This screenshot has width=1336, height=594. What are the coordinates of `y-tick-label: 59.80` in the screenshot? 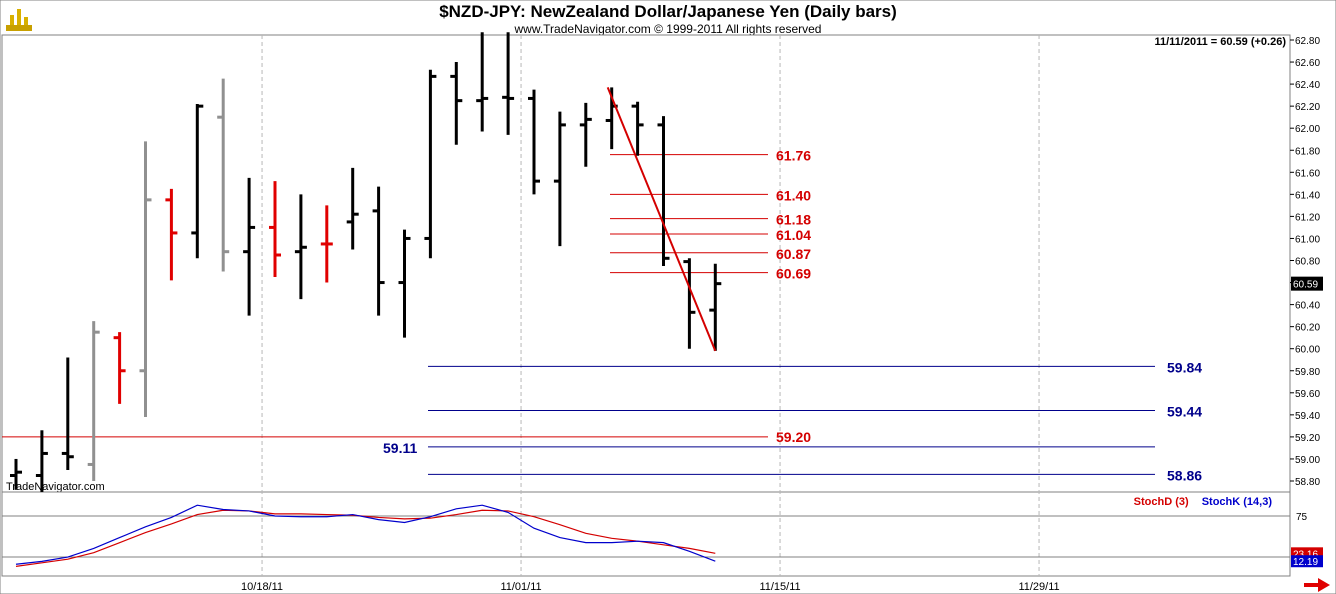 It's located at (1307, 372).